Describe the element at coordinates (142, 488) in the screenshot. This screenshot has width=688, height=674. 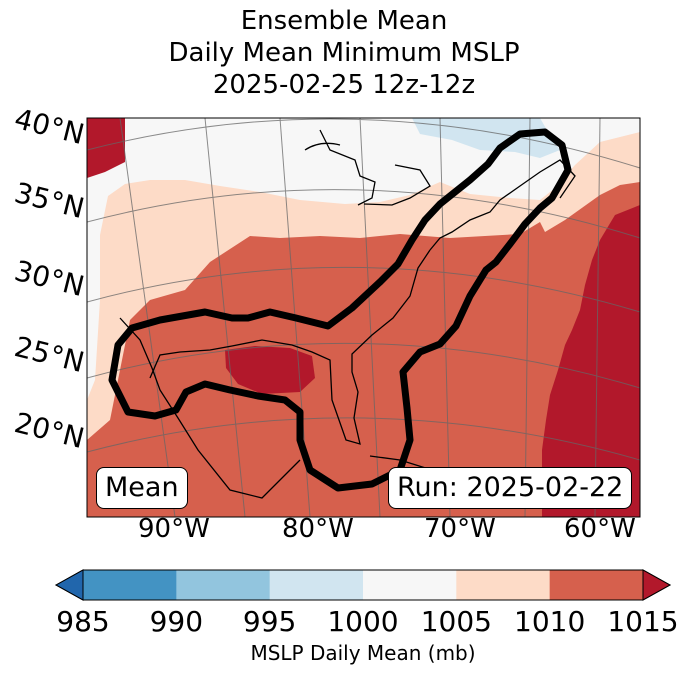
I see `mean-label-box: Mean` at that location.